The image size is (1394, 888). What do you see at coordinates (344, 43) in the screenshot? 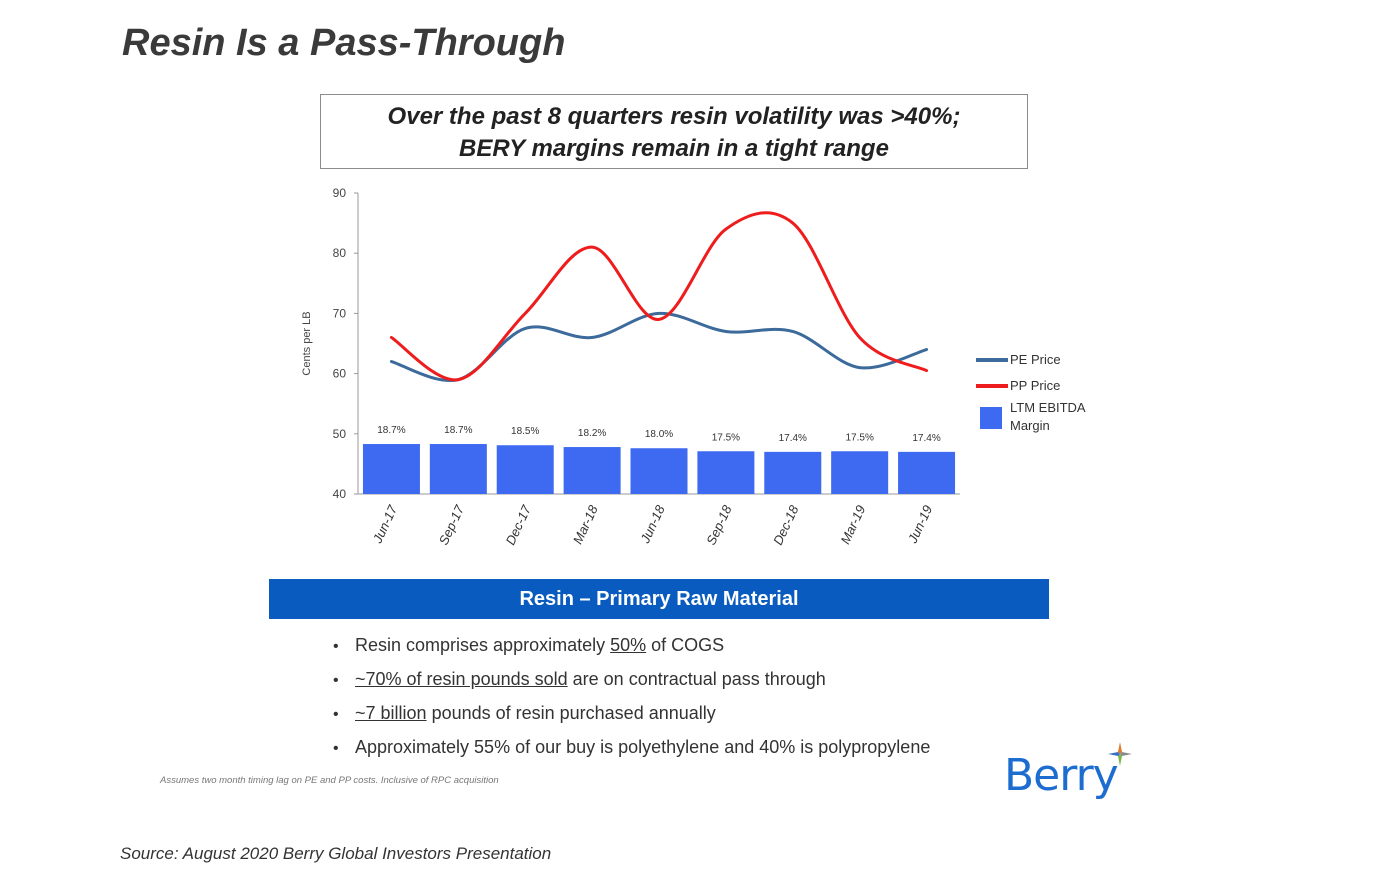
I see `page-title: Resin Is a Pass-Through` at bounding box center [344, 43].